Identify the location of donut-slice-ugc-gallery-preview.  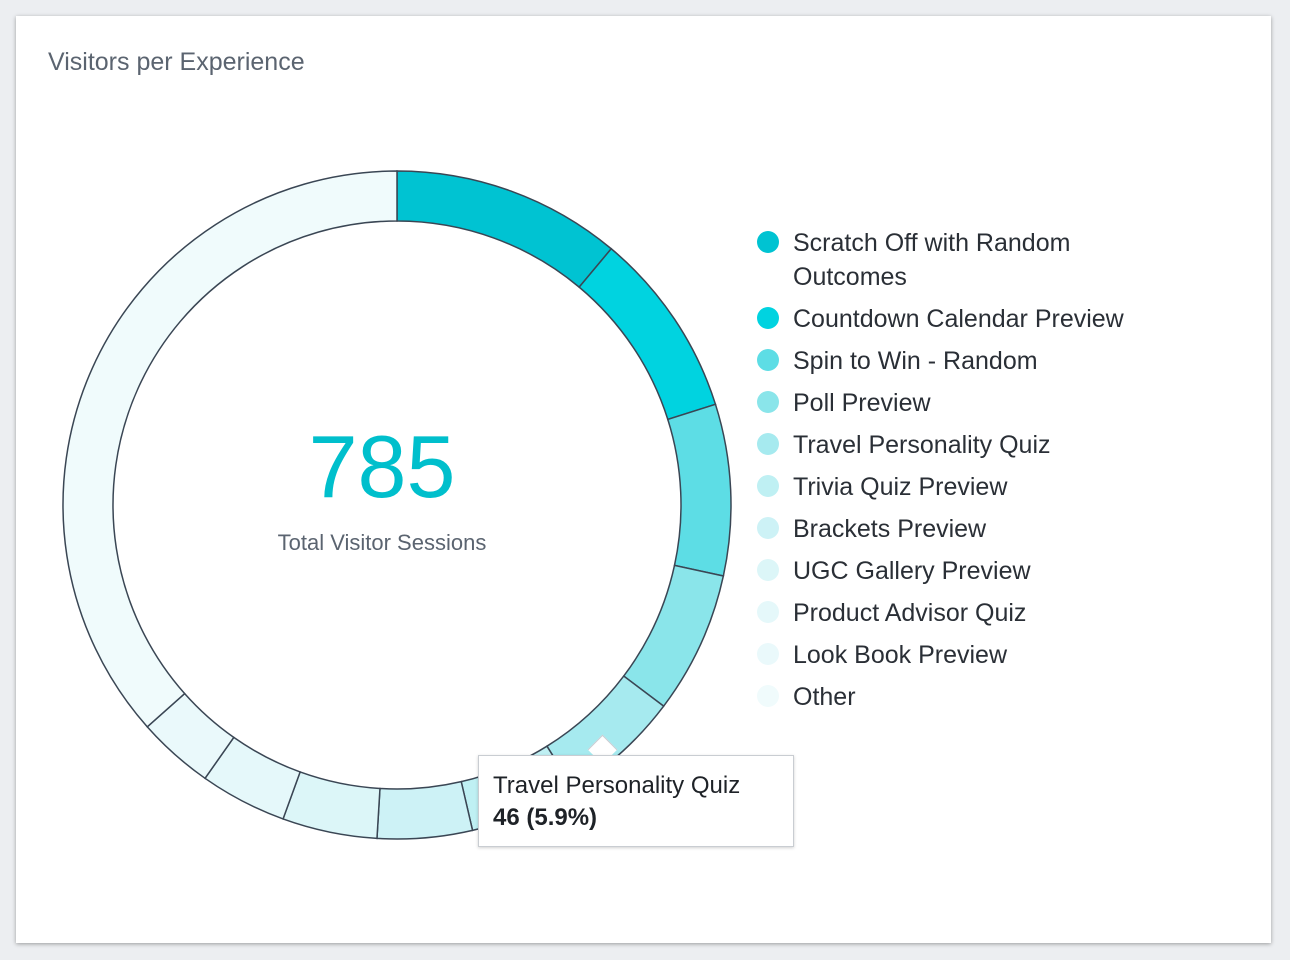
(331, 805).